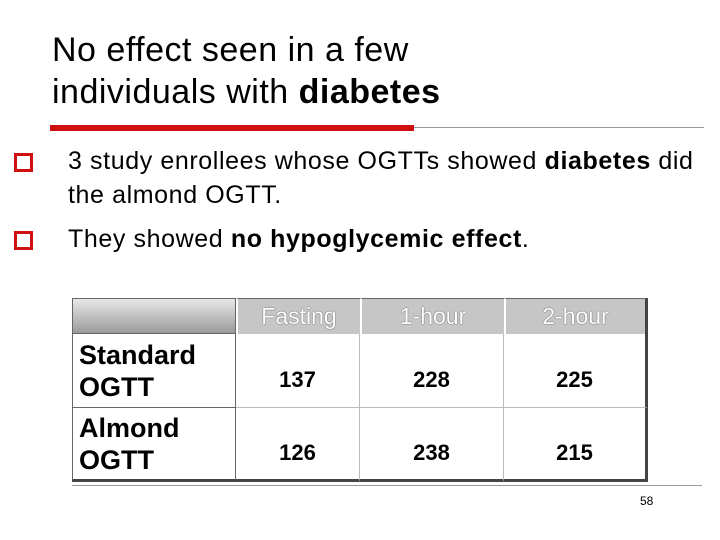  Describe the element at coordinates (232, 128) in the screenshot. I see `title-rule` at that location.